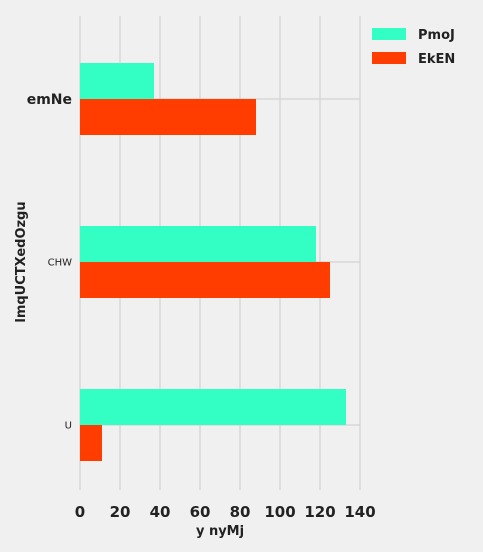 This screenshot has height=552, width=483. Describe the element at coordinates (200, 512) in the screenshot. I see `x-tick-label: 60` at that location.